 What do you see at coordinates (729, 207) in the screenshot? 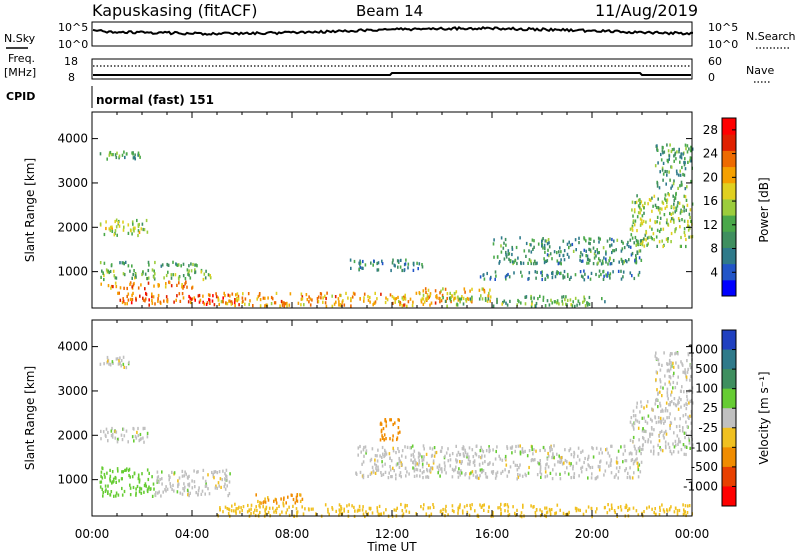
I see `power-colorbar-swatch` at bounding box center [729, 207].